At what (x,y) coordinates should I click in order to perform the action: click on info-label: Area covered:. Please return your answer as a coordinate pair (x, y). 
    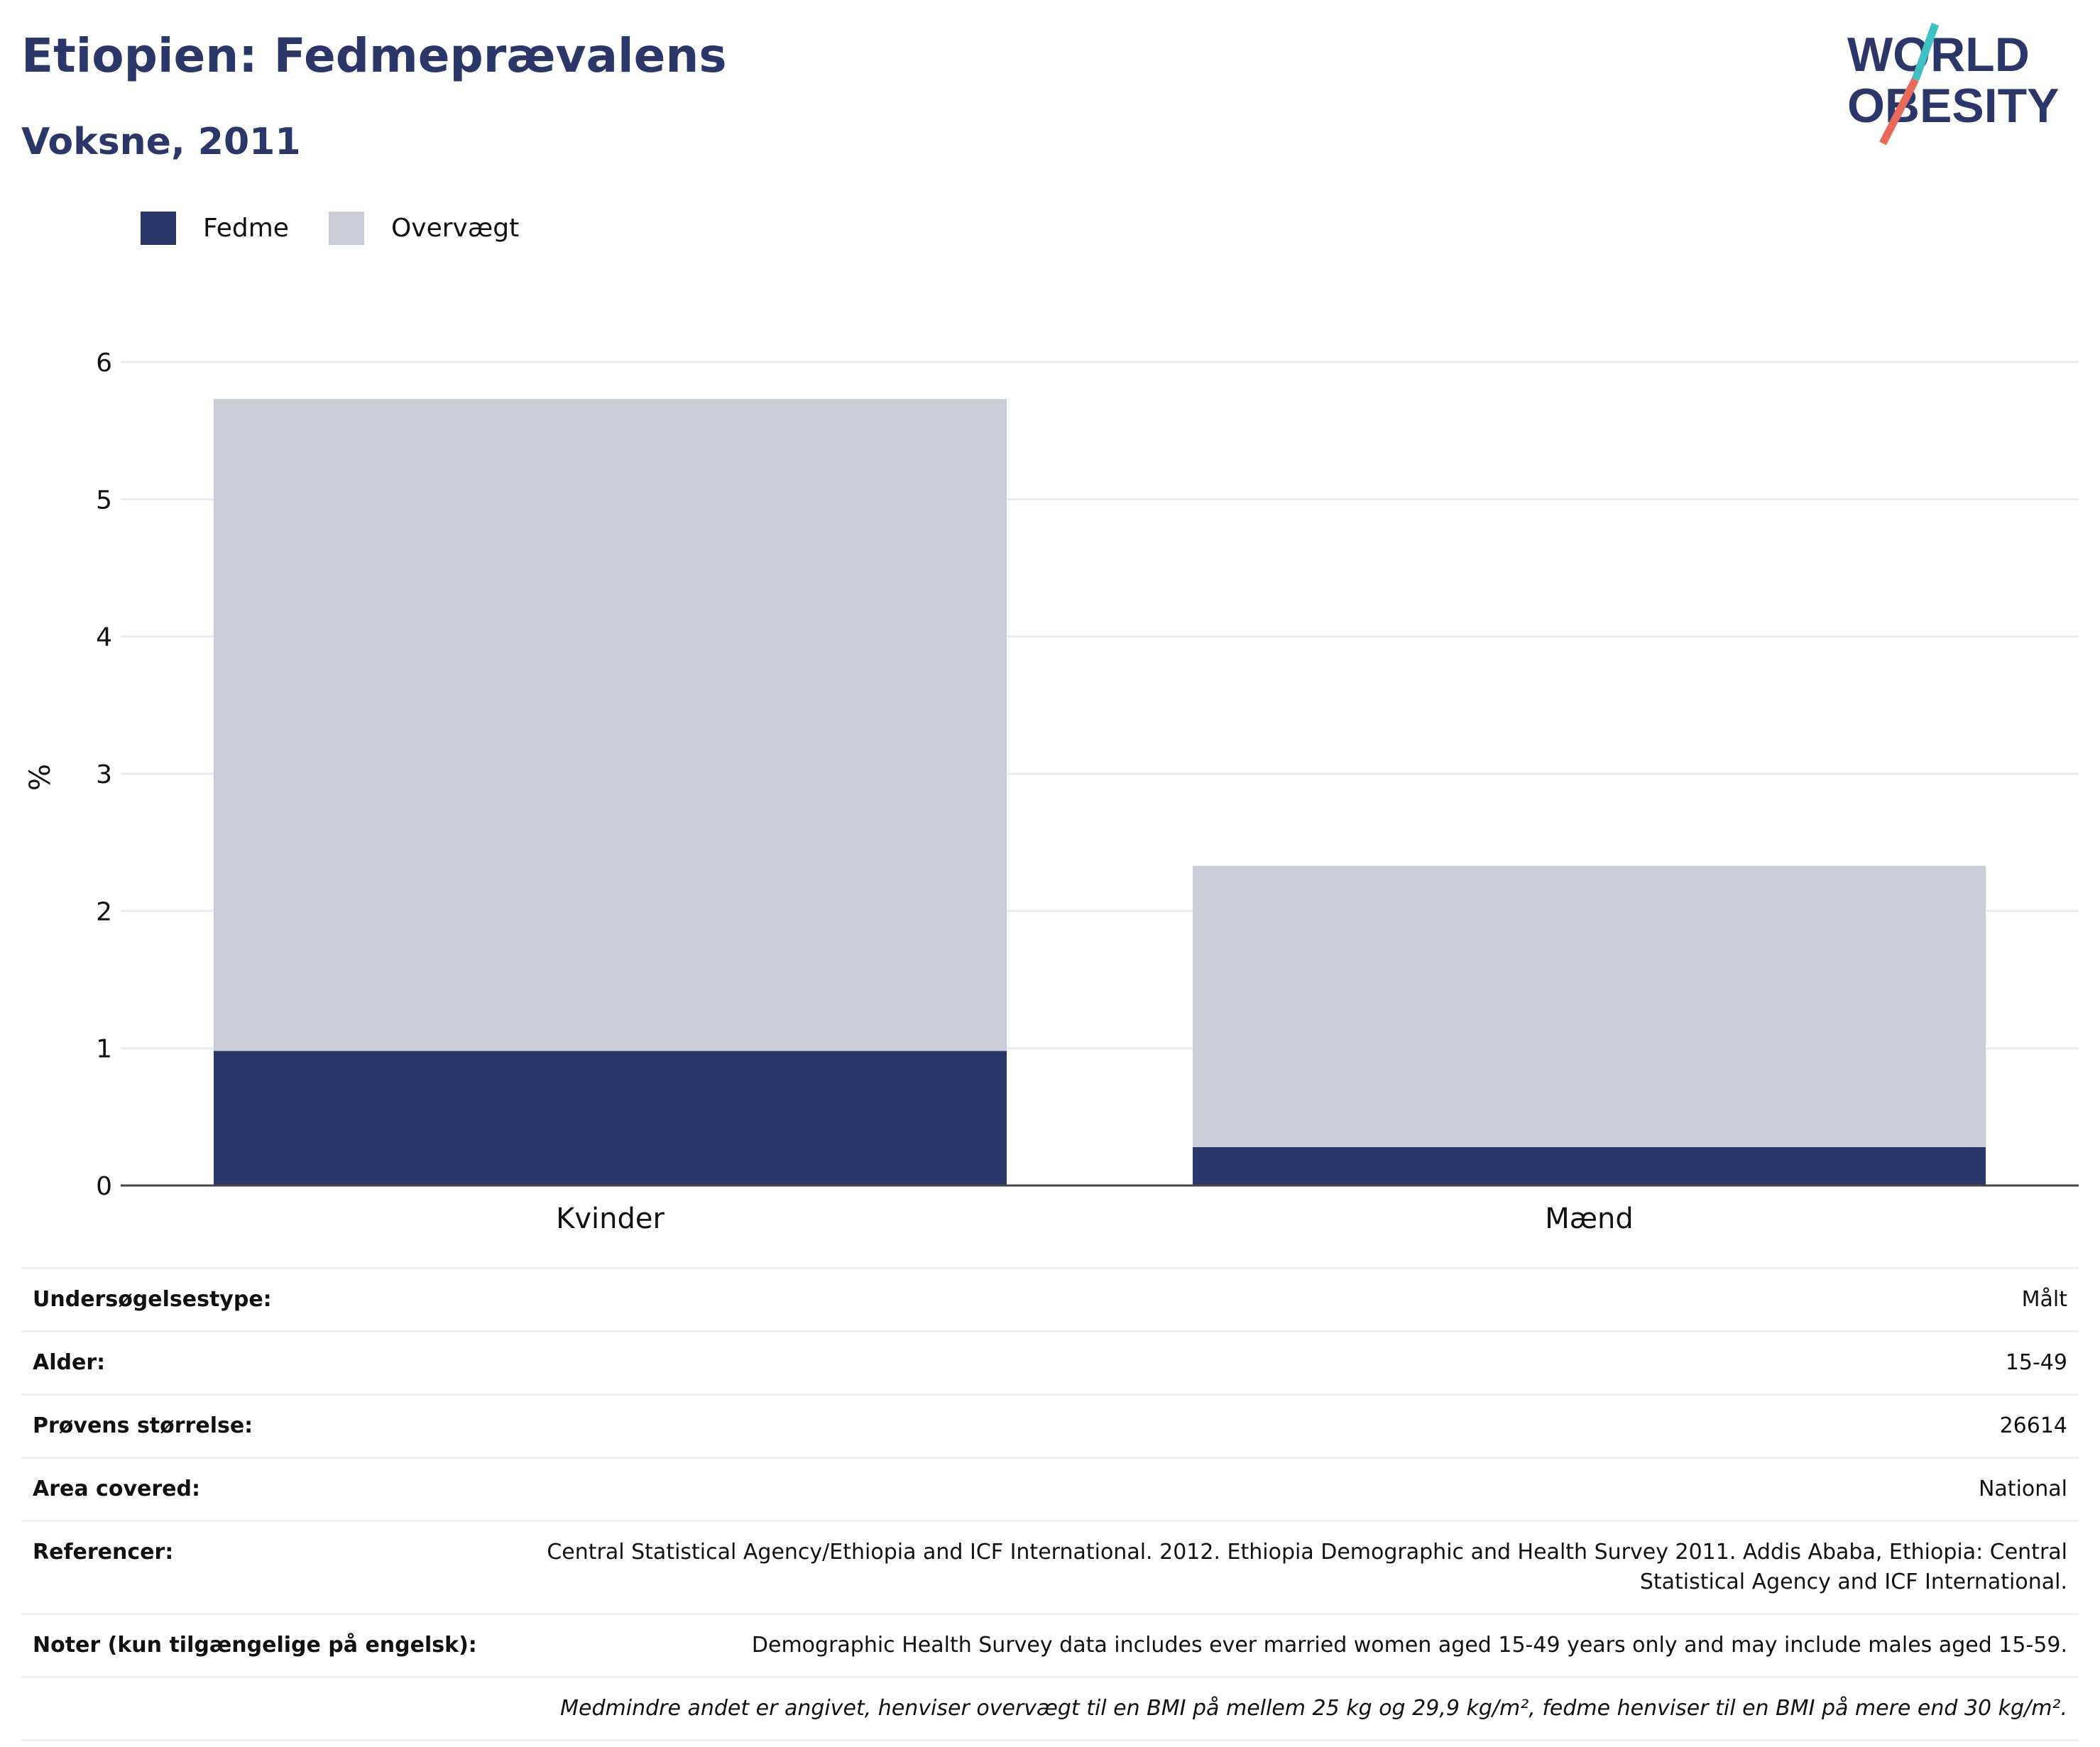
    Looking at the image, I should click on (254, 1489).